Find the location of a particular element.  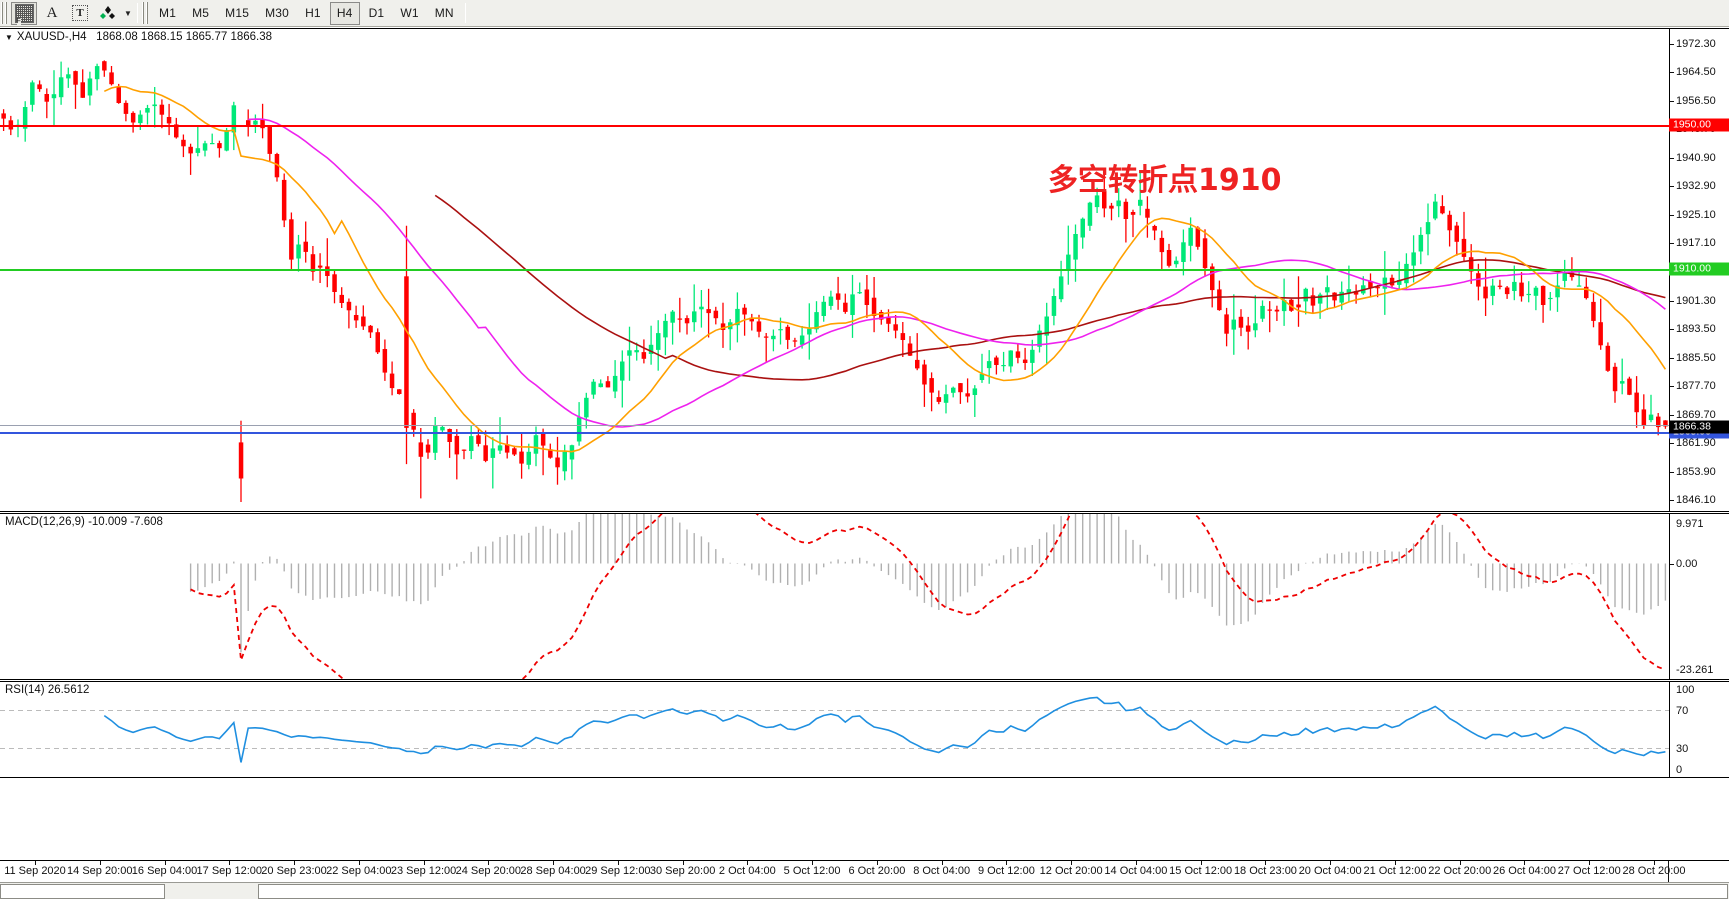

time-tick-label: 27 Oct 12:00 is located at coordinates (1589, 871).